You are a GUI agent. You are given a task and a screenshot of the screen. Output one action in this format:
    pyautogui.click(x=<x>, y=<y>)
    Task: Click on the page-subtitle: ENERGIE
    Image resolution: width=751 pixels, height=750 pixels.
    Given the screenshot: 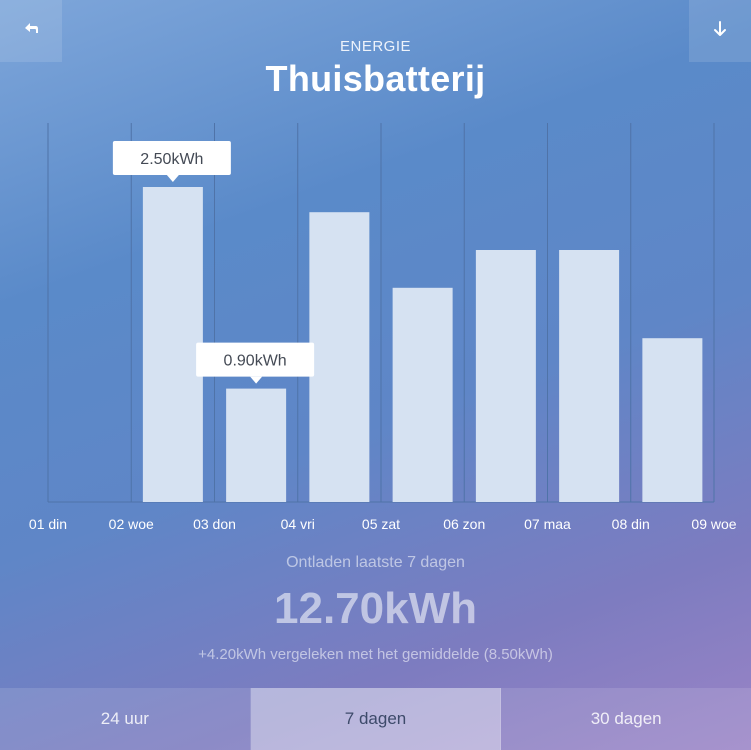 What is the action you would take?
    pyautogui.click(x=375, y=46)
    